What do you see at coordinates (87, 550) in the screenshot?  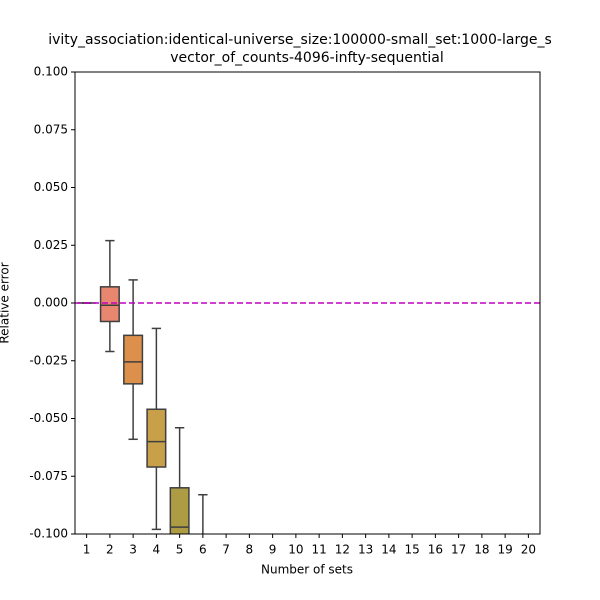 I see `x-tick-label: 1` at bounding box center [87, 550].